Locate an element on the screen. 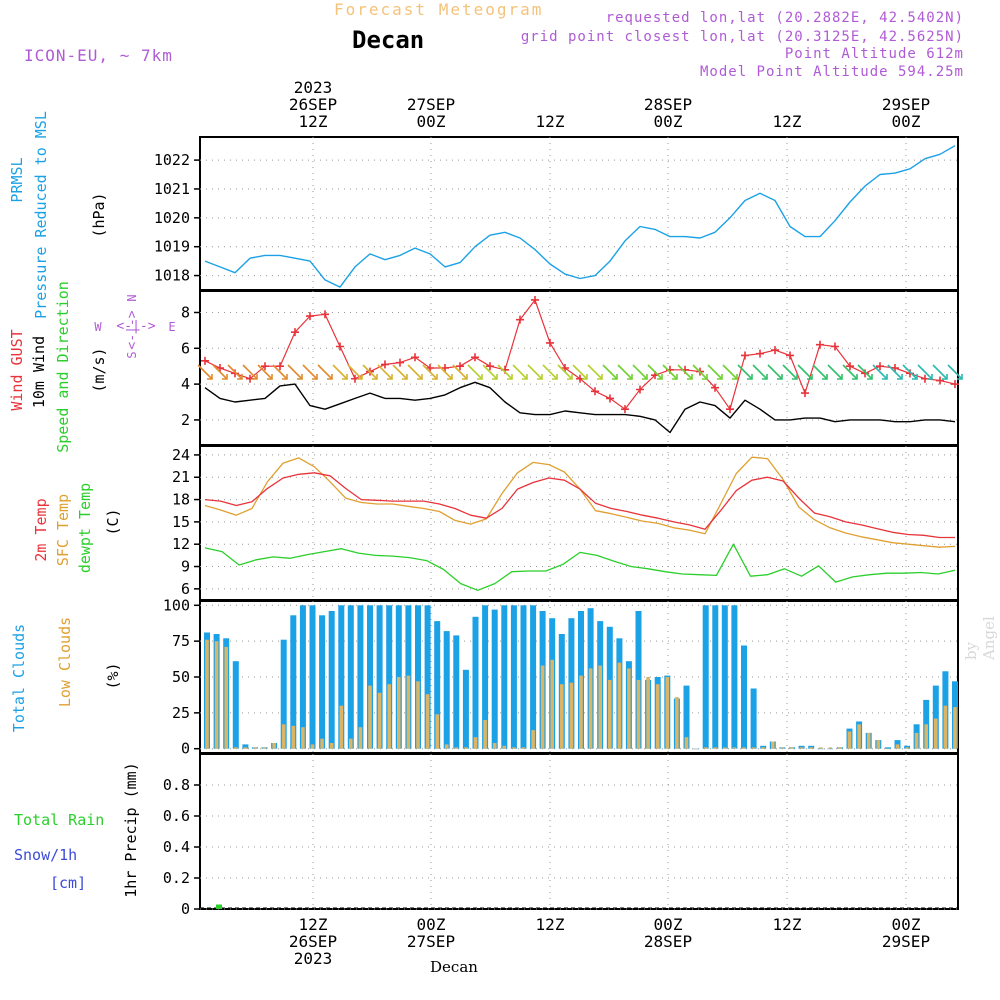 Image resolution: width=1000 pixels, height=1000 pixels. y-tick-label: 0.8 is located at coordinates (176, 785).